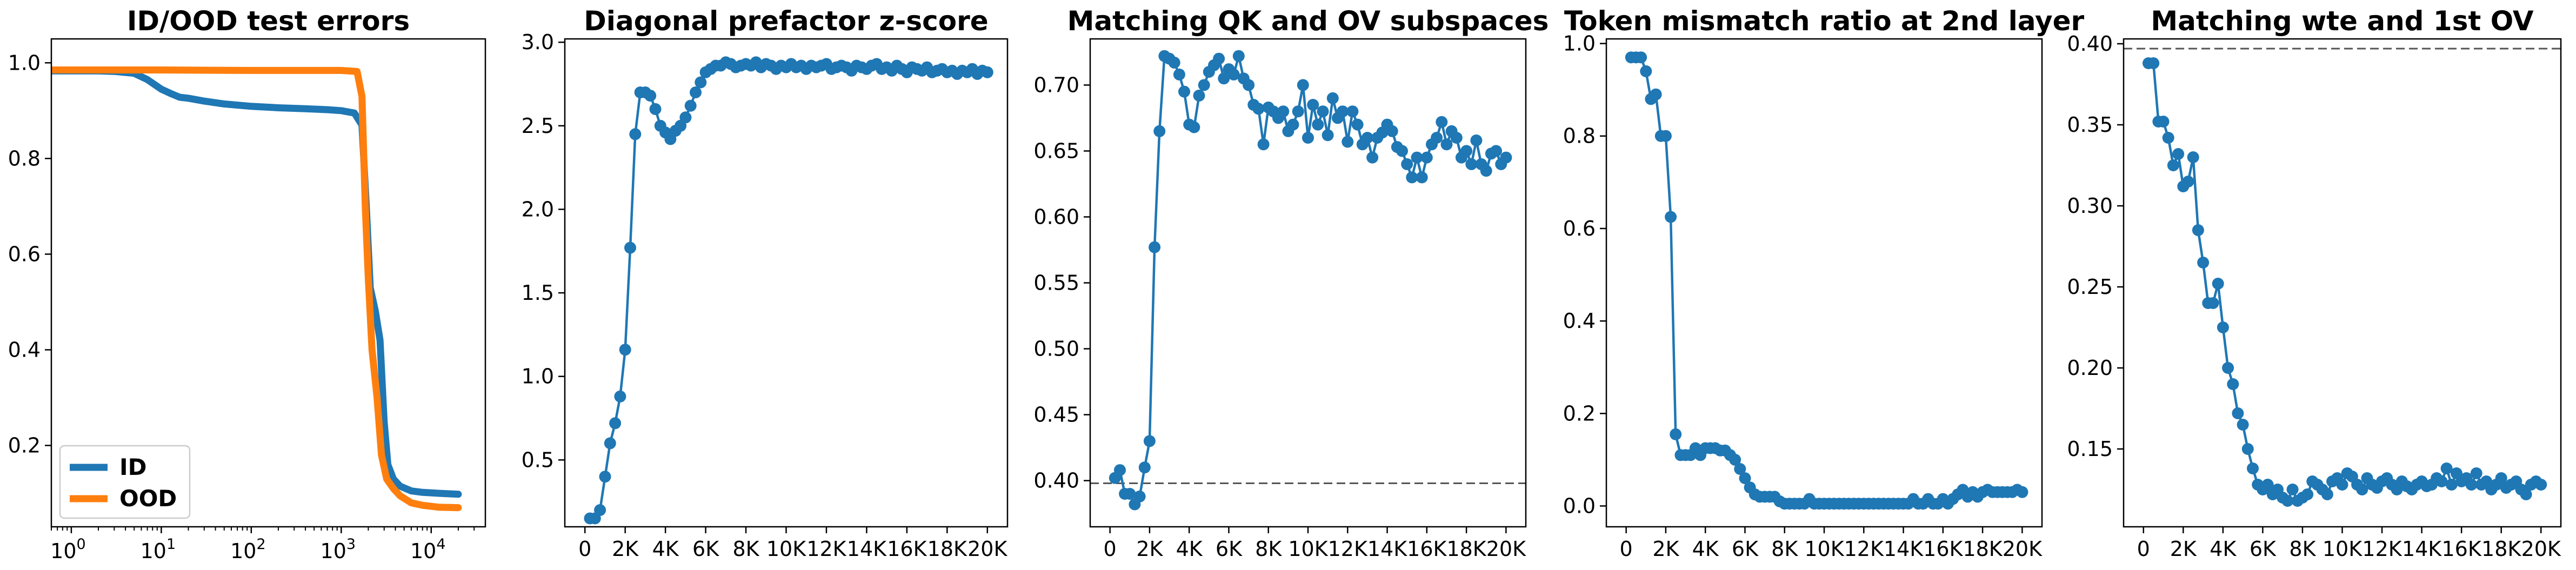 The image size is (2576, 570). What do you see at coordinates (2090, 125) in the screenshot?
I see `y-tick-label: 0.35` at bounding box center [2090, 125].